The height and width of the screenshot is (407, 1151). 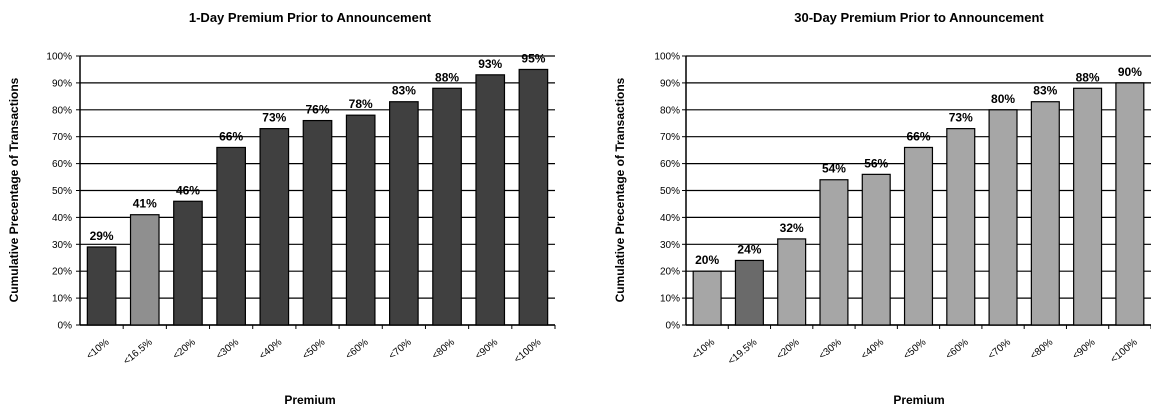 I want to click on data-label: 24%, so click(x=749, y=249).